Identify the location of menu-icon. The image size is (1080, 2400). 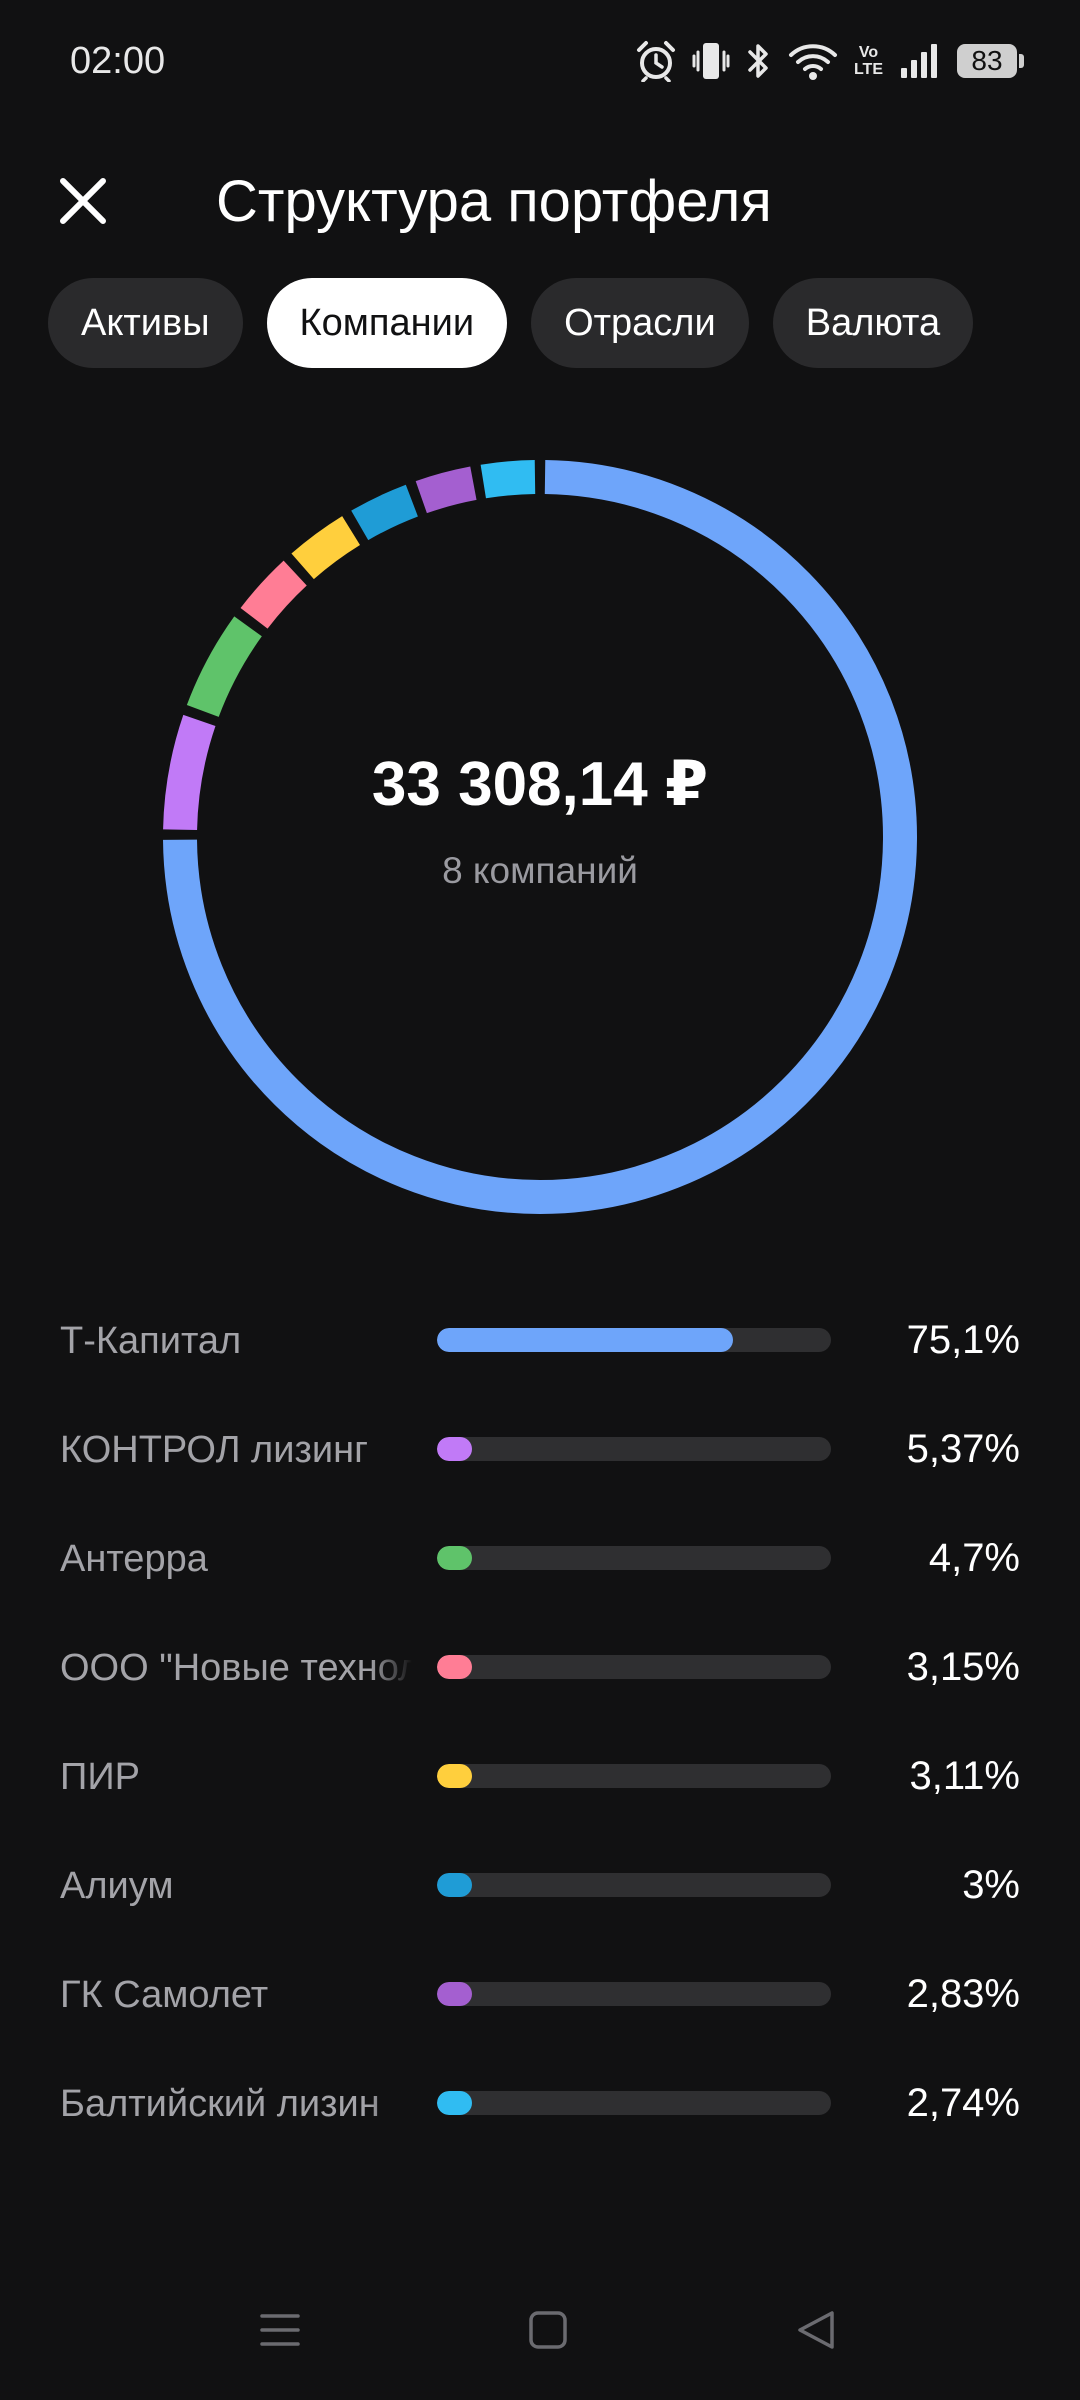
(280, 2330).